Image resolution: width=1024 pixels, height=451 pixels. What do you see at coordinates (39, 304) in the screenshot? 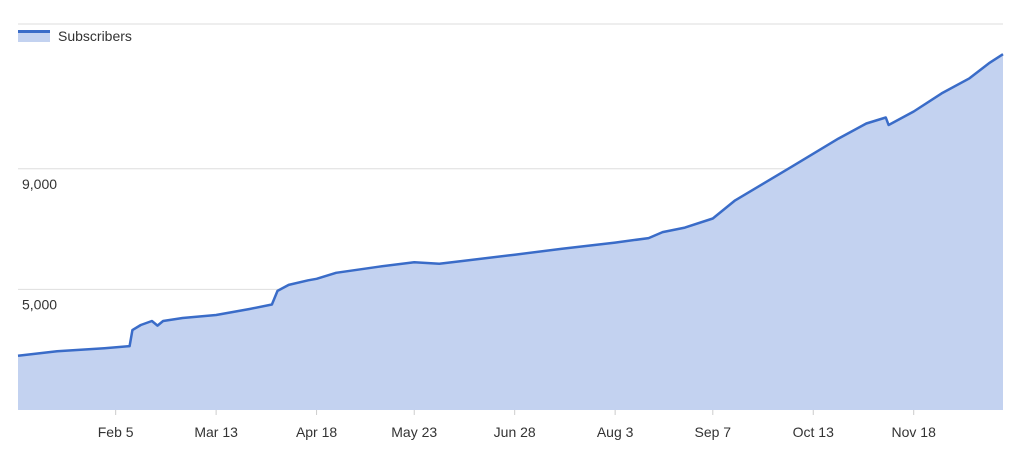
I see `y-tick-label: 5,000` at bounding box center [39, 304].